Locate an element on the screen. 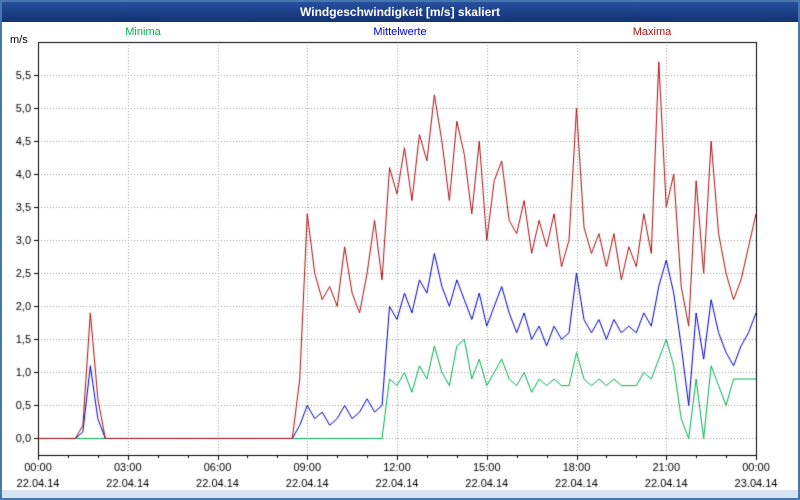 This screenshot has height=500, width=800. window-titlebar: Windgeschwindigkeit [m/s] skaliert is located at coordinates (400, 12).